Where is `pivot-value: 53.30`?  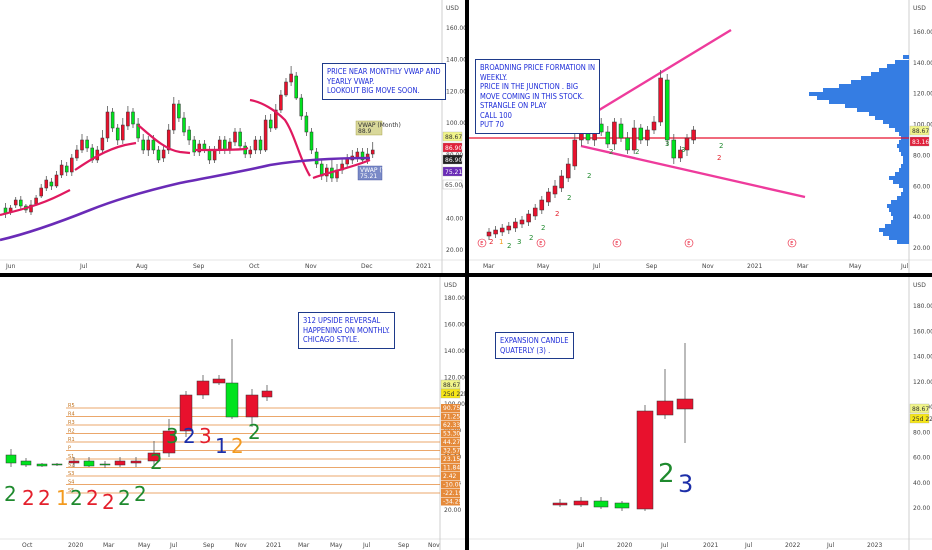
pivot-value: 53.30 is located at coordinates (451, 434).